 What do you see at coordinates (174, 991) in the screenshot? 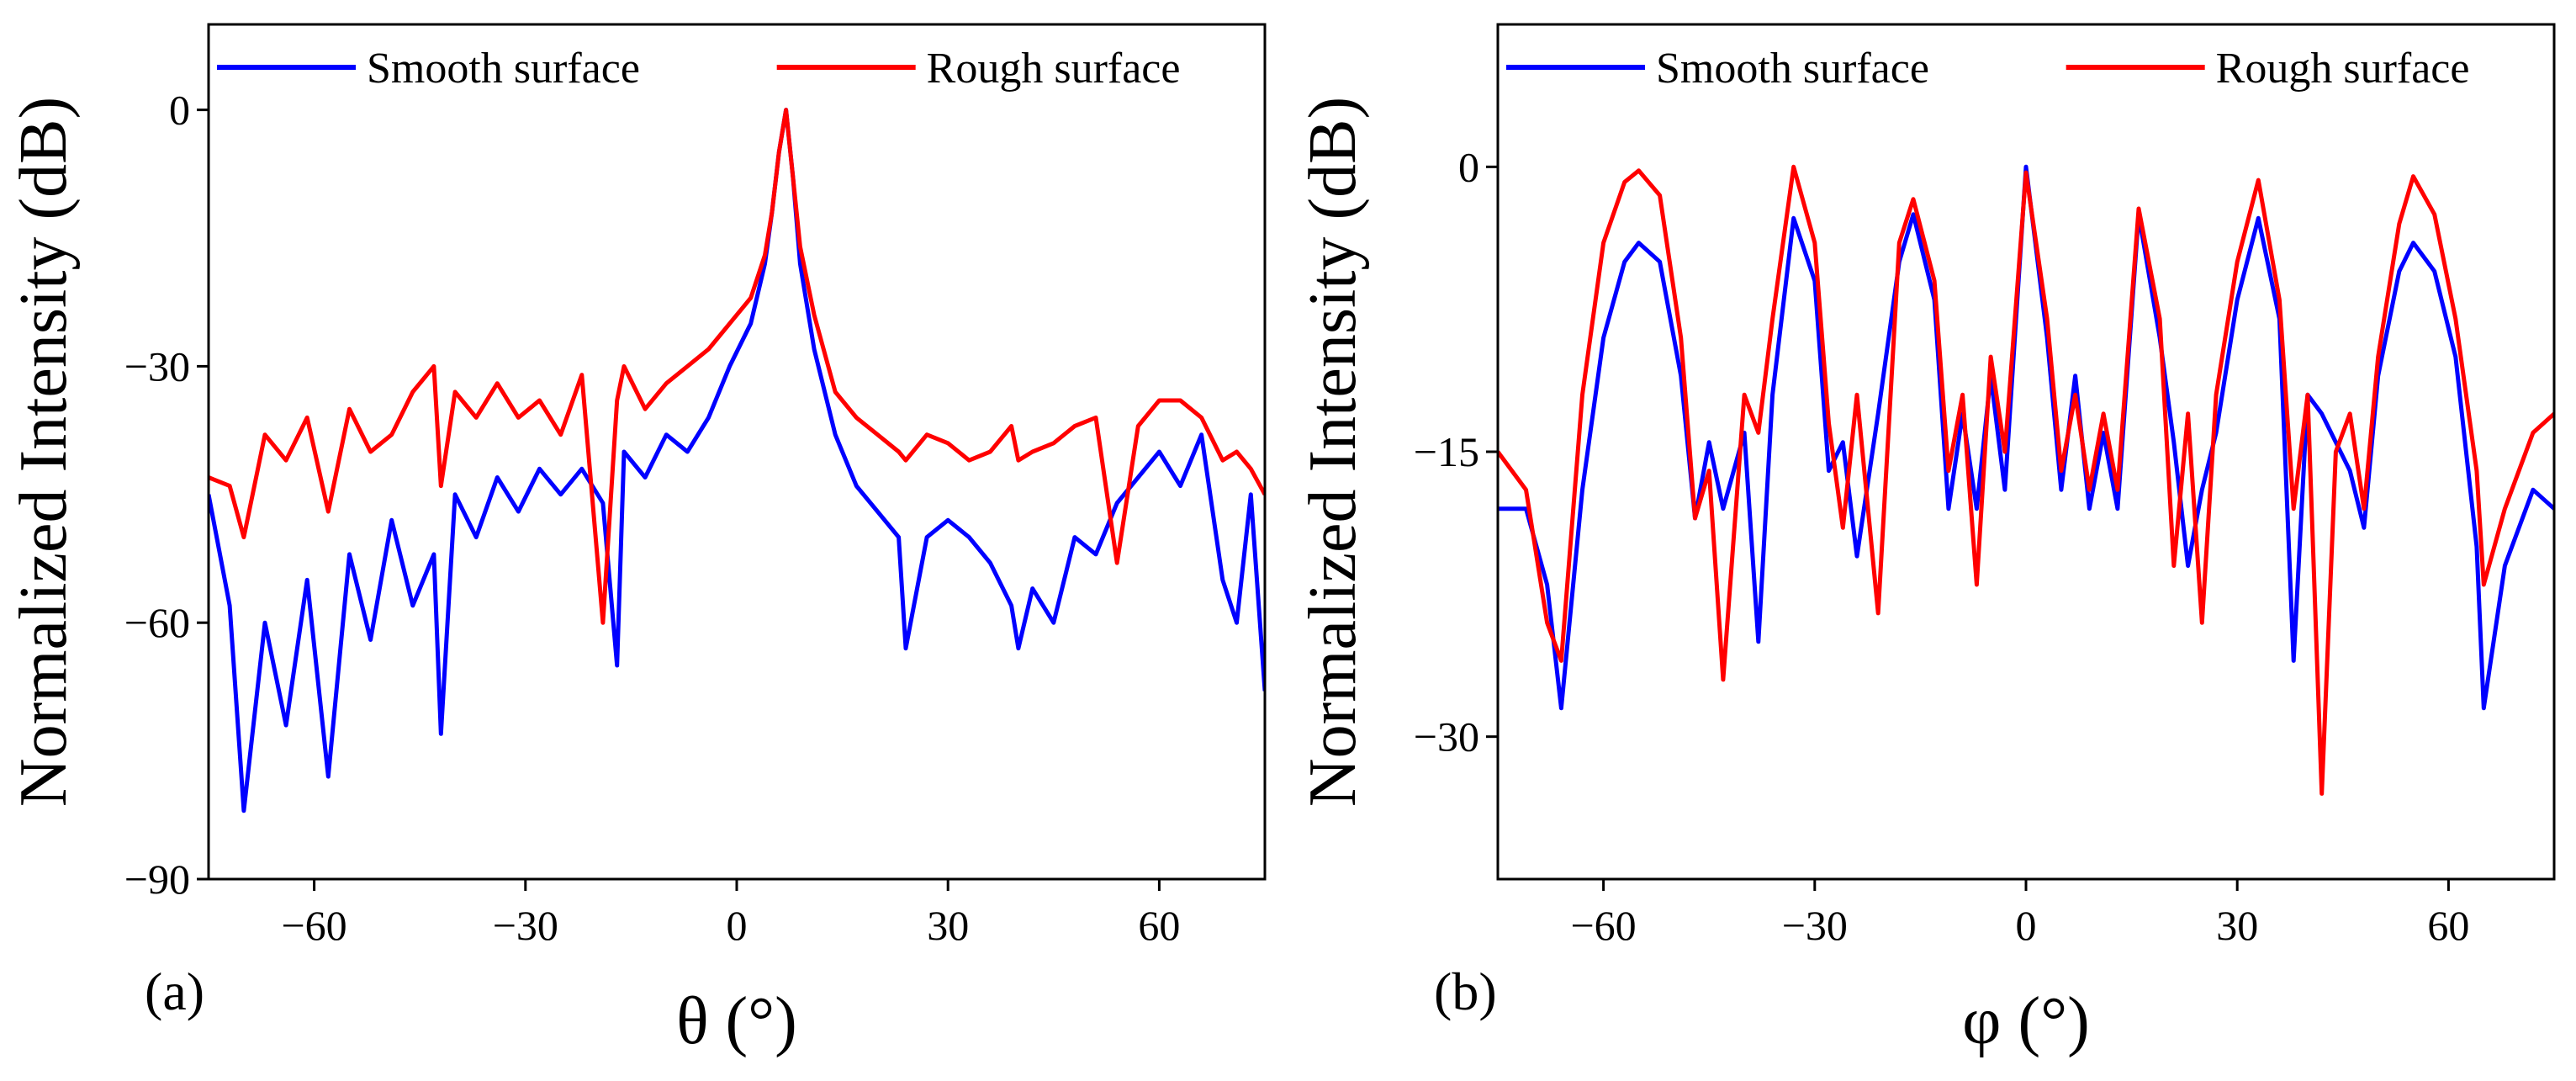
I see `panel-label: (a)` at bounding box center [174, 991].